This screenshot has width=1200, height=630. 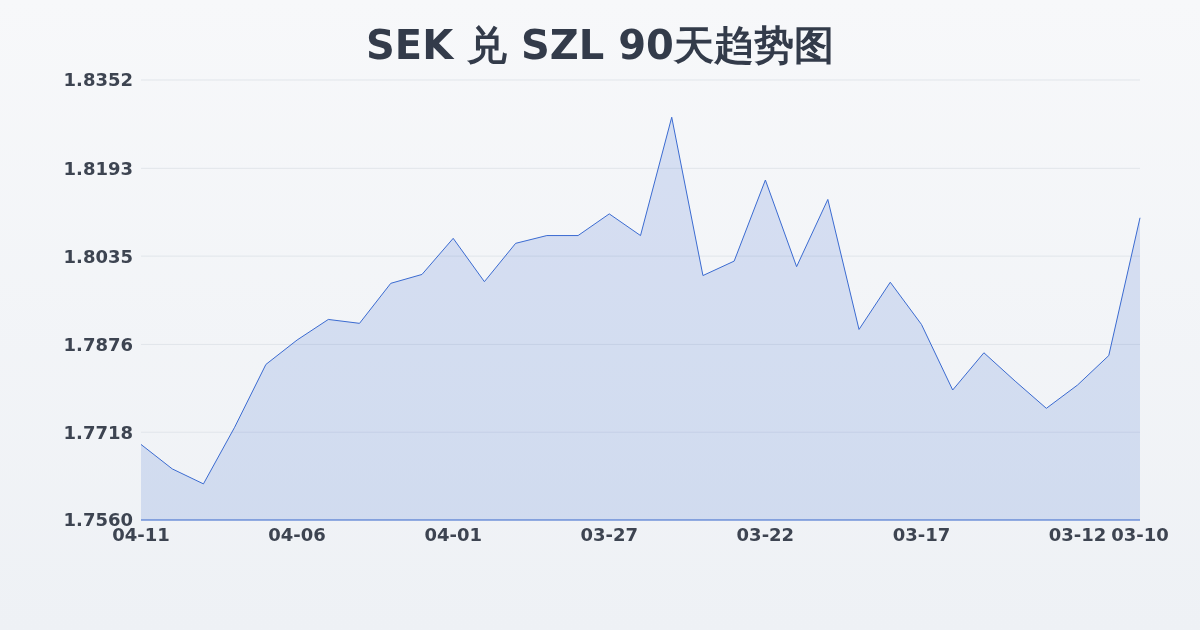 What do you see at coordinates (98, 256) in the screenshot?
I see `y-tick-label: 1.8035` at bounding box center [98, 256].